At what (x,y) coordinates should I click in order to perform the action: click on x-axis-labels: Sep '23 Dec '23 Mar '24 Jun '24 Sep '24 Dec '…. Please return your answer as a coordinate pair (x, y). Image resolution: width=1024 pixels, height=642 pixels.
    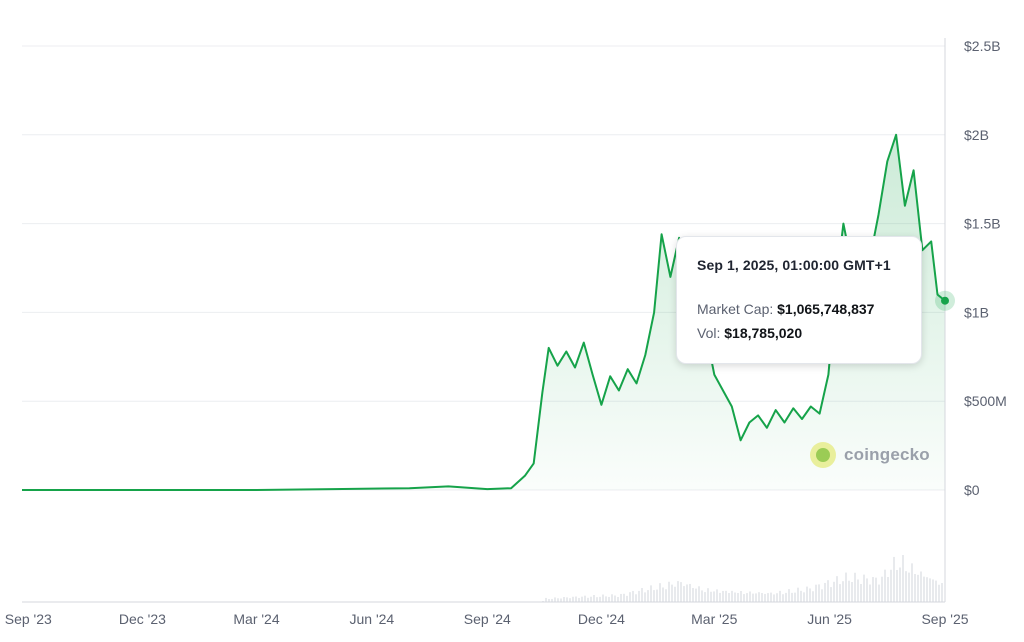
    Looking at the image, I should click on (487, 619).